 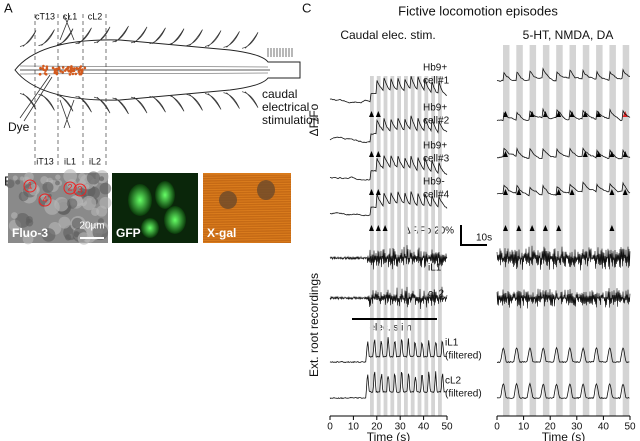 What do you see at coordinates (95, 161) in the screenshot?
I see `segment-label: iL2` at bounding box center [95, 161].